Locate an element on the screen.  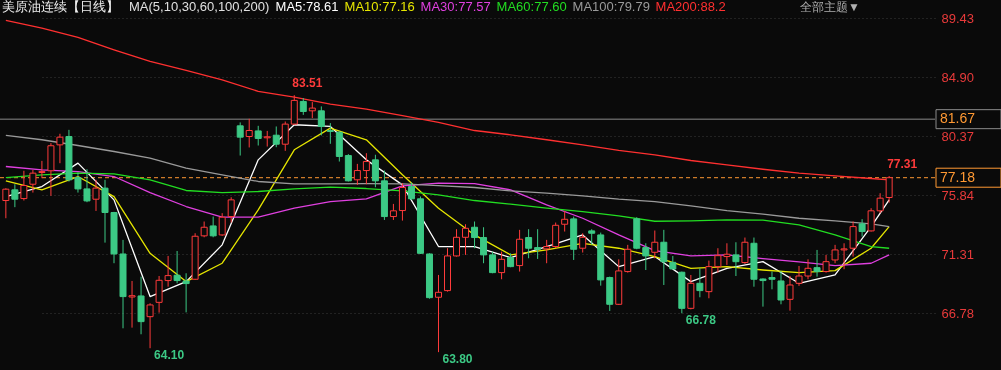
text: 全部主题▼ is located at coordinates (830, 7).